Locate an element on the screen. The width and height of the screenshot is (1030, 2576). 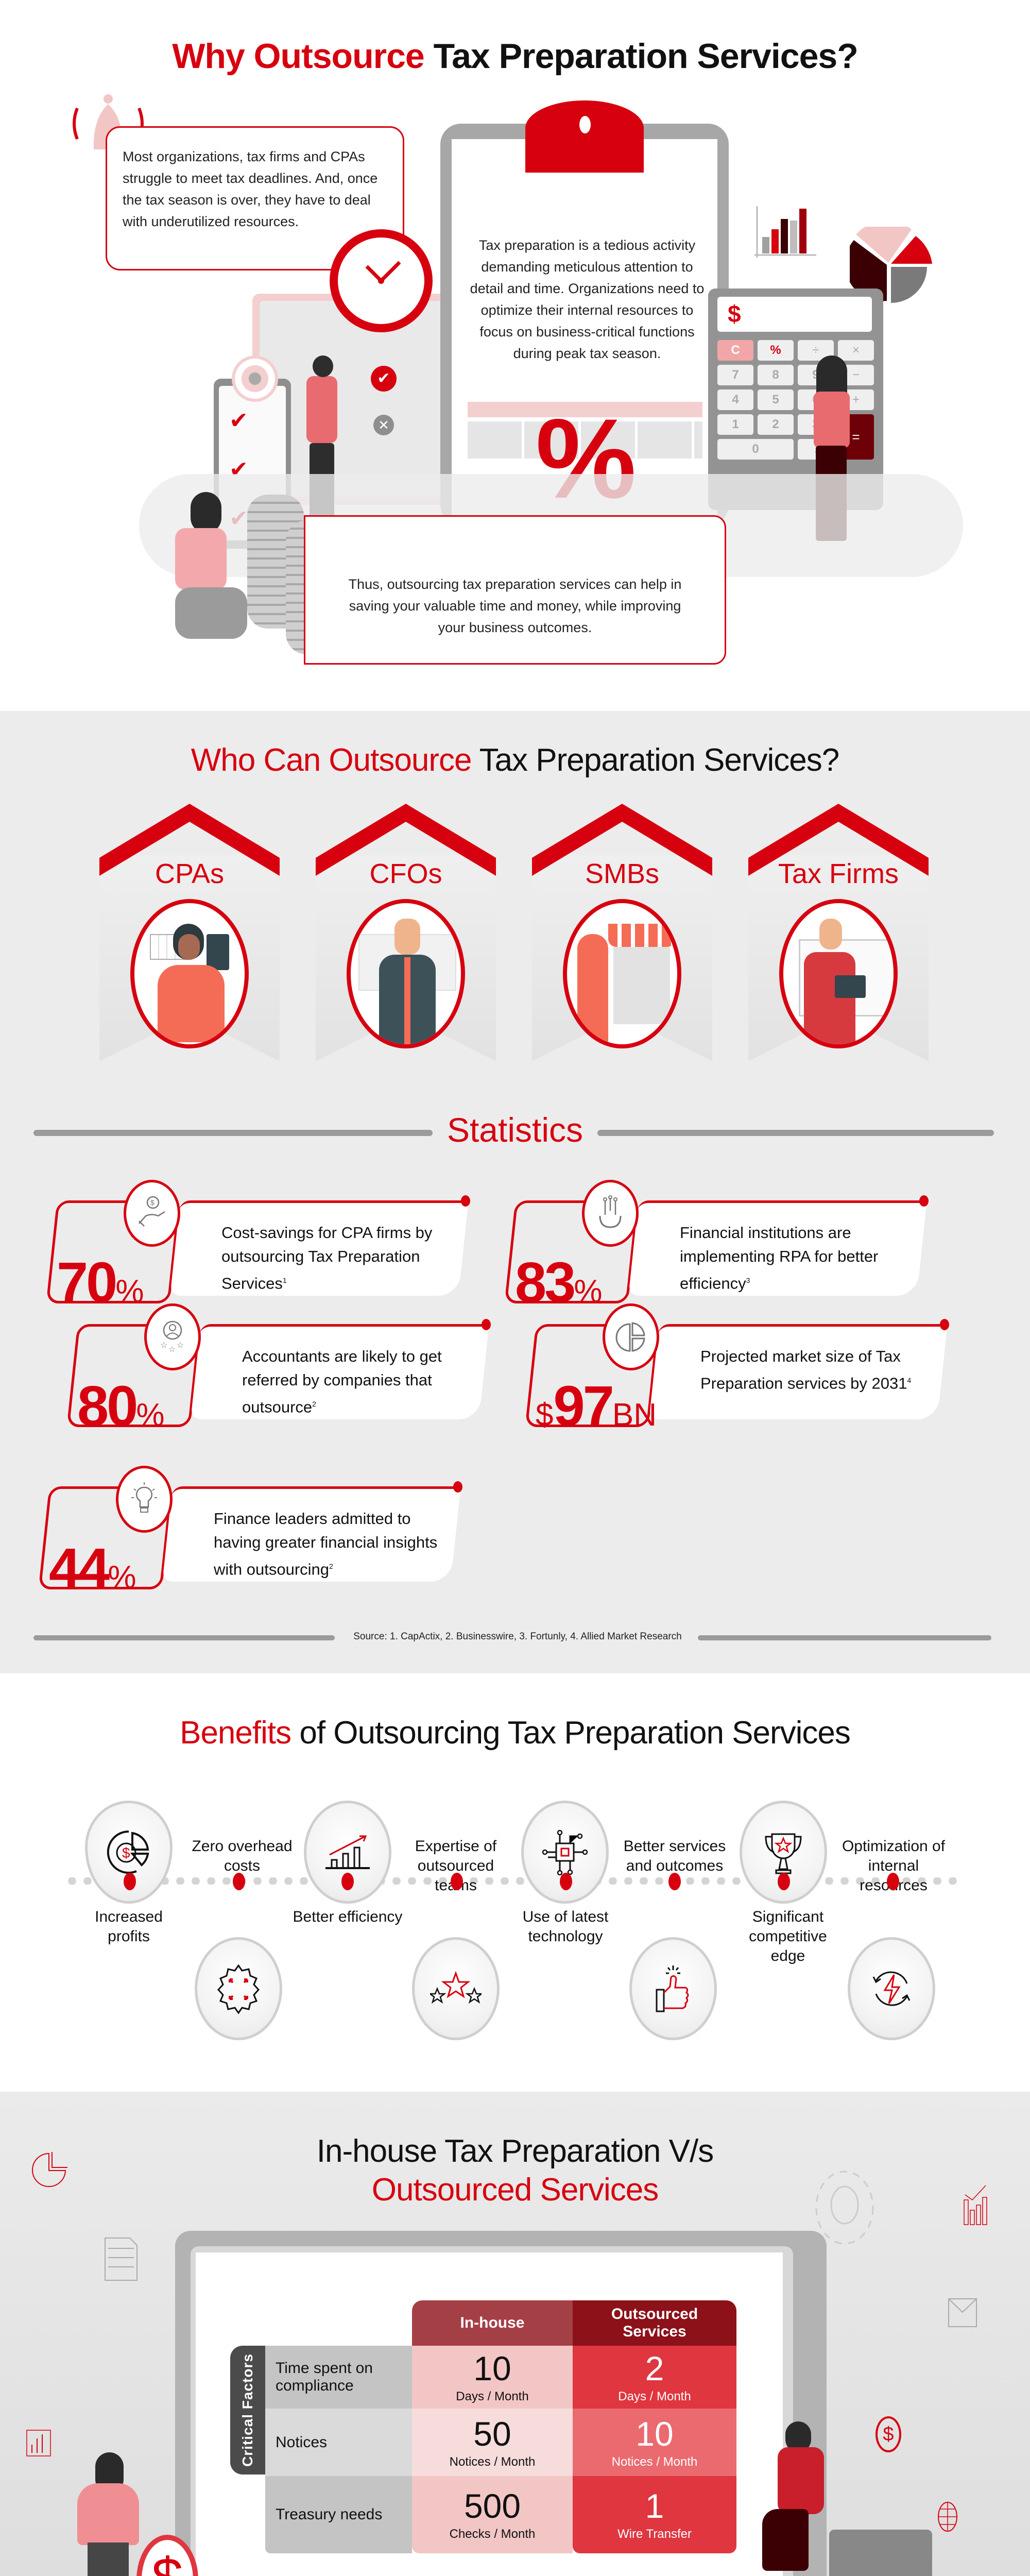
sitting-woman-illustration is located at coordinates (211, 579).